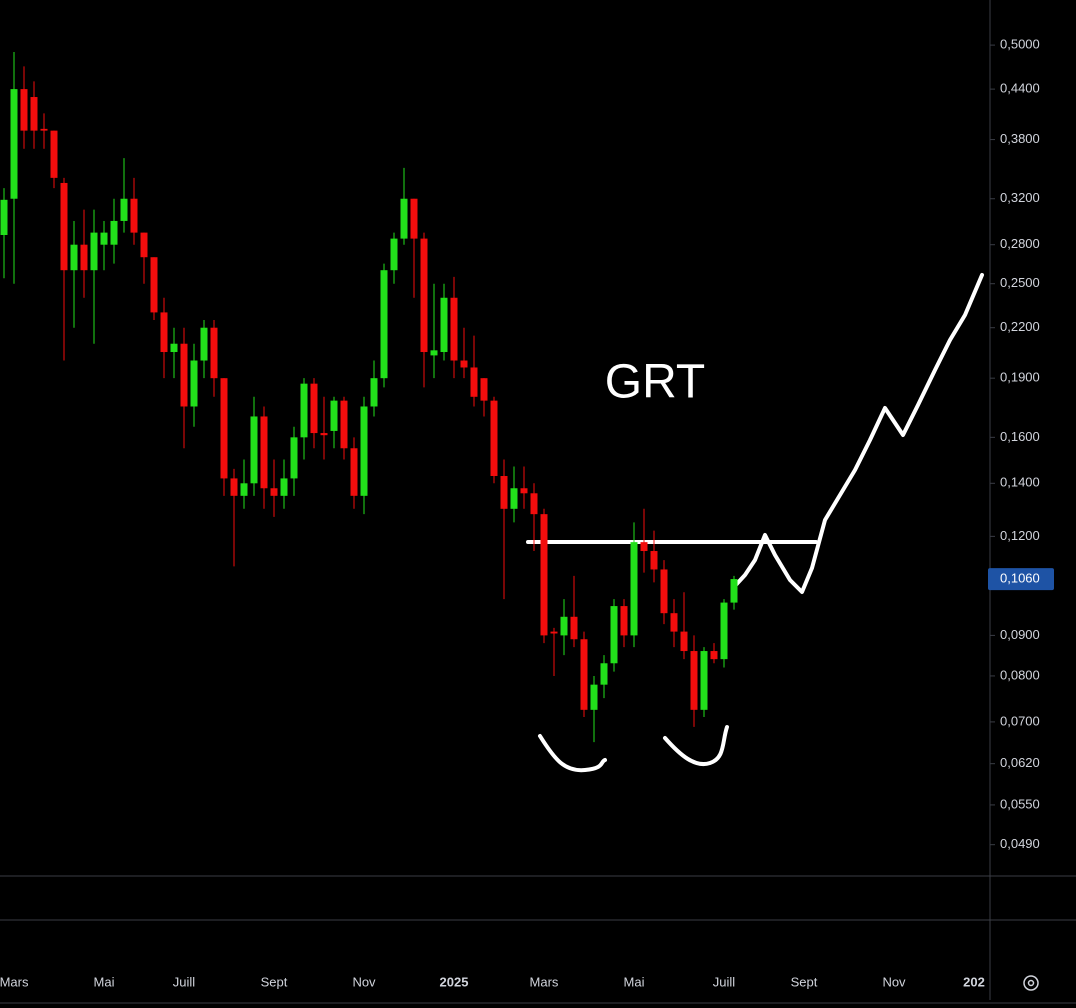  Describe the element at coordinates (724, 981) in the screenshot. I see `x-tick-label: Juill` at that location.